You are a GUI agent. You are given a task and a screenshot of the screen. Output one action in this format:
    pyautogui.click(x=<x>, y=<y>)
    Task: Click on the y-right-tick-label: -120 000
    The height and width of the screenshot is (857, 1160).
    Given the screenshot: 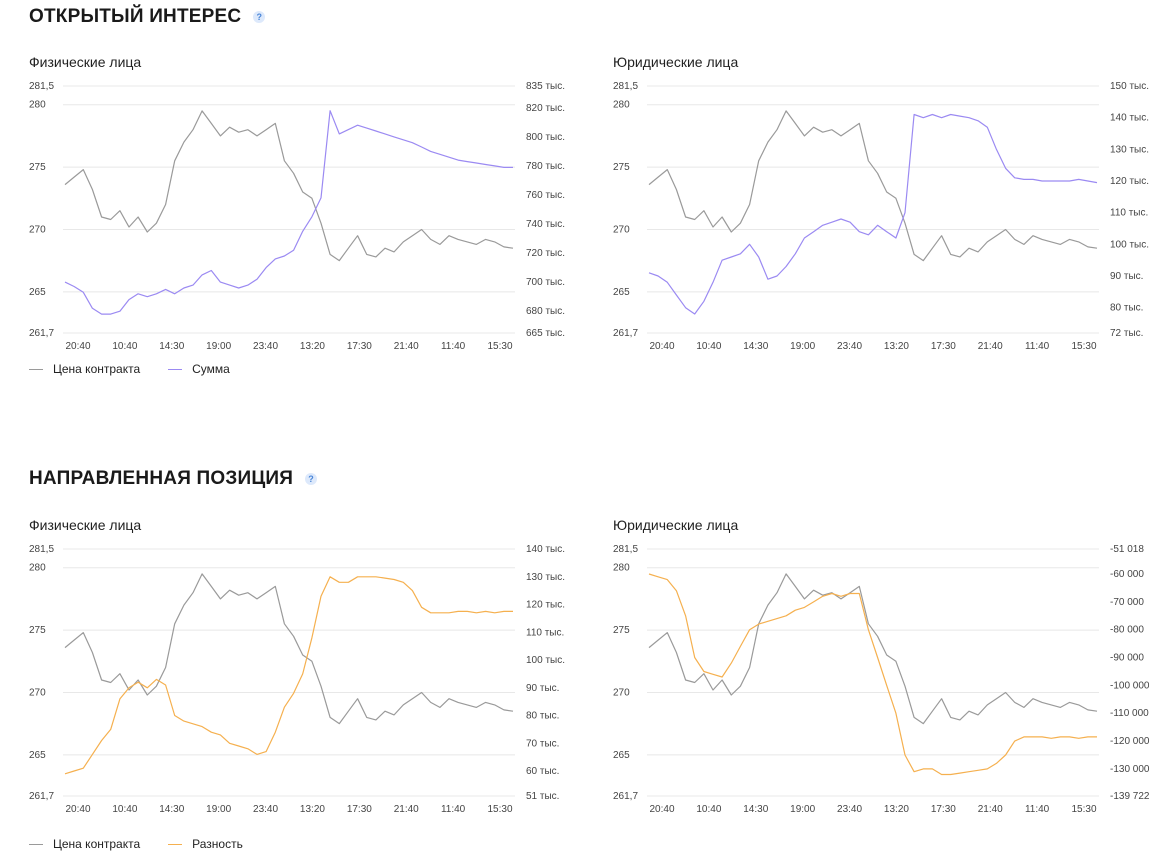 What is the action you would take?
    pyautogui.click(x=1130, y=741)
    